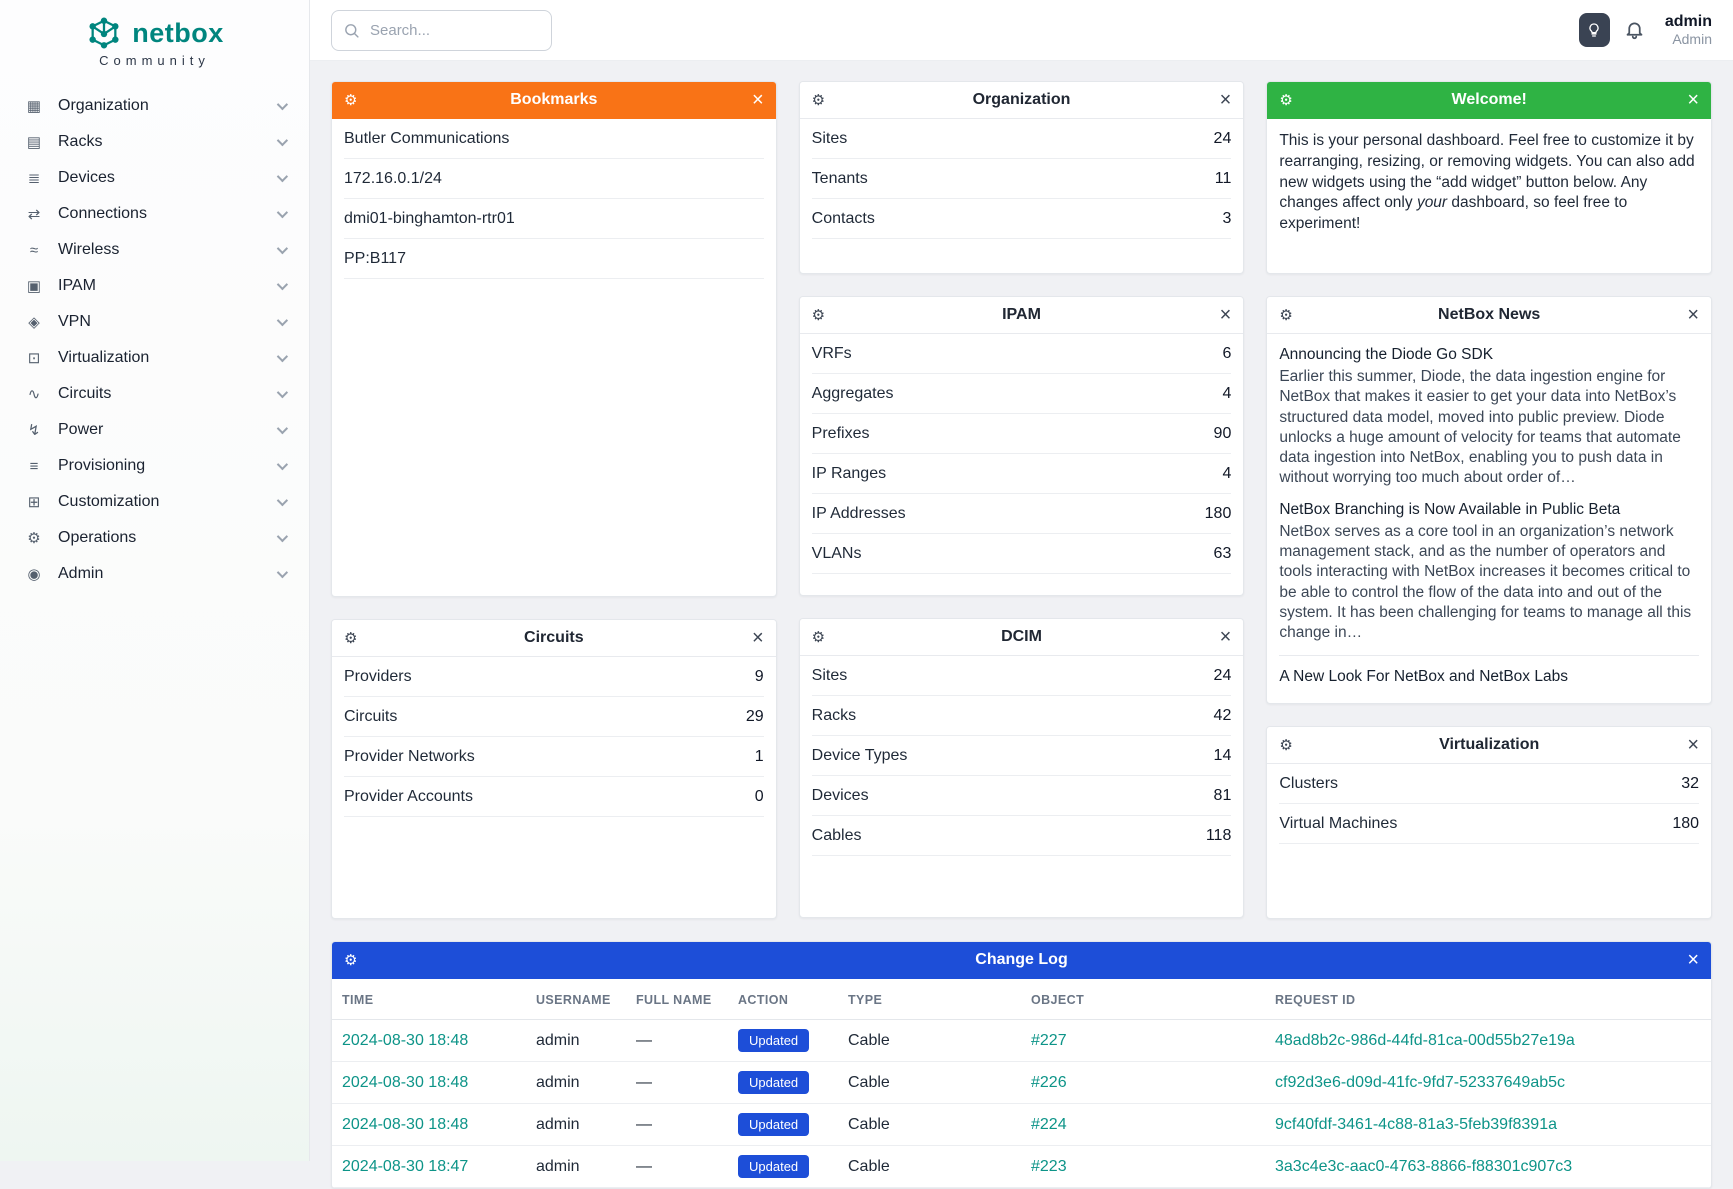 Image resolution: width=1733 pixels, height=1189 pixels. I want to click on stat-value: 63, so click(1222, 553).